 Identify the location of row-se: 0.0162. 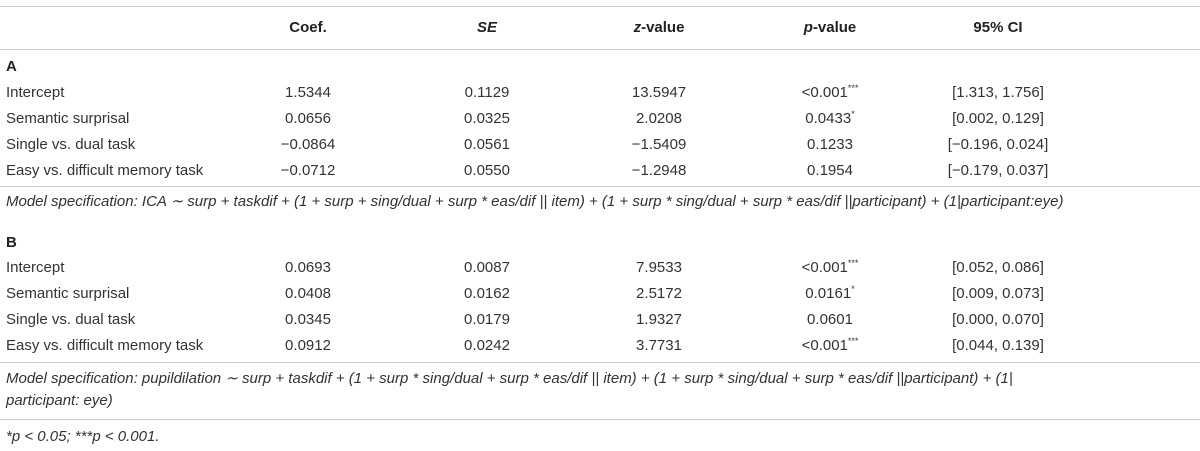
(487, 293).